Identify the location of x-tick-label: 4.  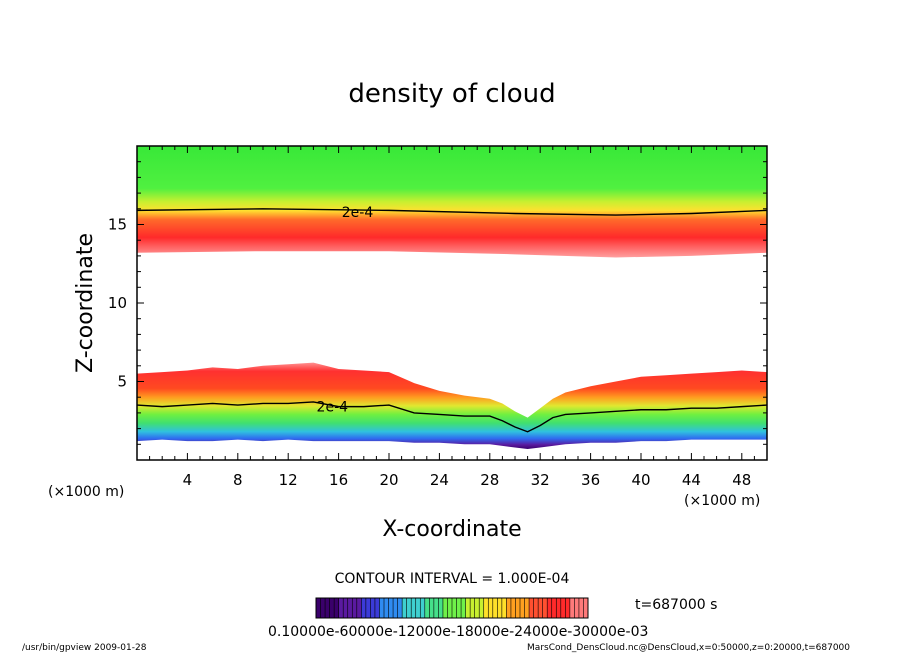
(188, 480).